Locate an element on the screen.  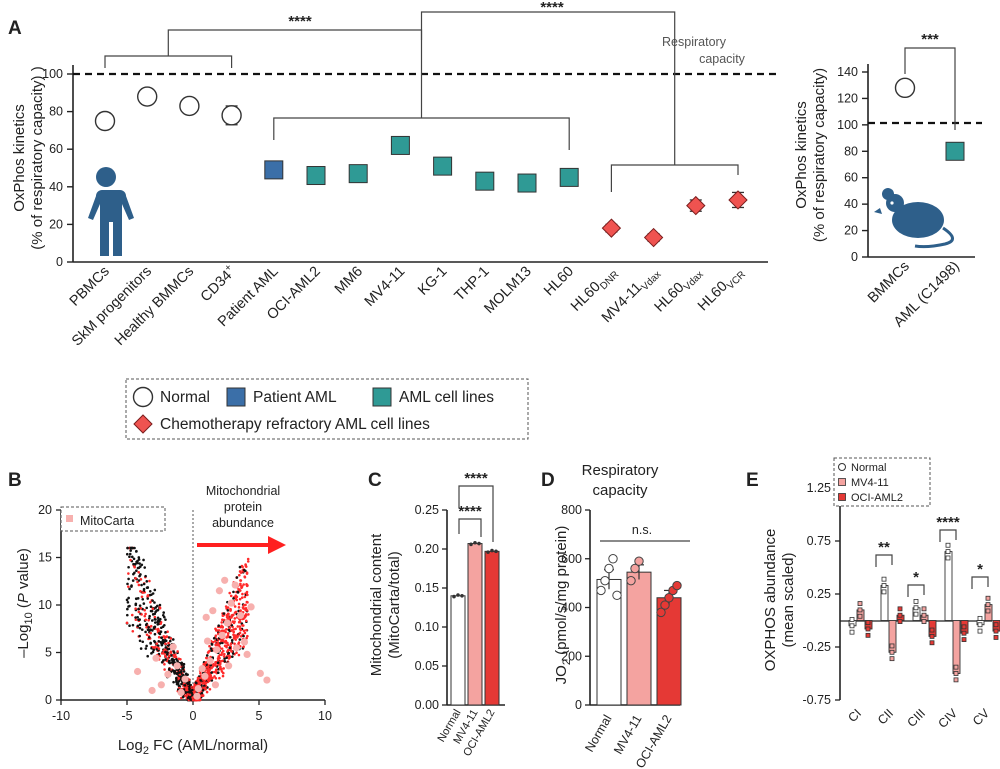
a-point-cellline is located at coordinates (527, 183).